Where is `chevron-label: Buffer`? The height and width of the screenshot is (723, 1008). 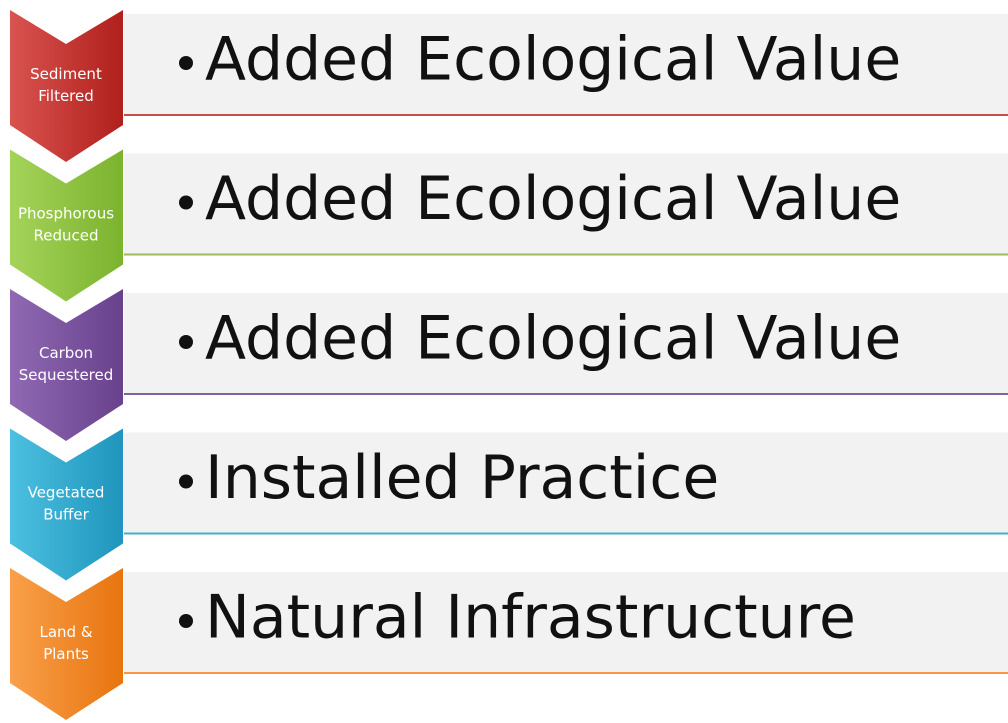 chevron-label: Buffer is located at coordinates (66, 515).